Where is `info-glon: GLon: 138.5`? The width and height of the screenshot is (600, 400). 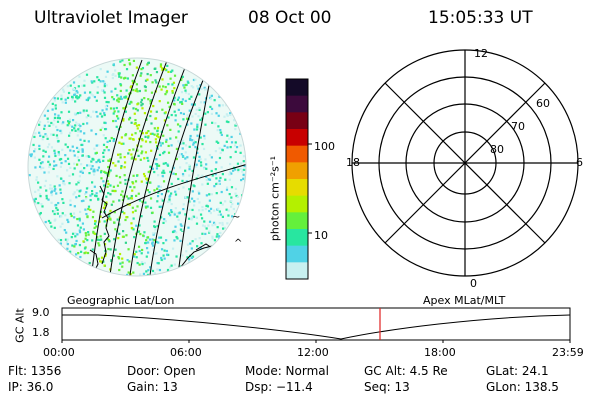
info-glon: GLon: 138.5 is located at coordinates (522, 387).